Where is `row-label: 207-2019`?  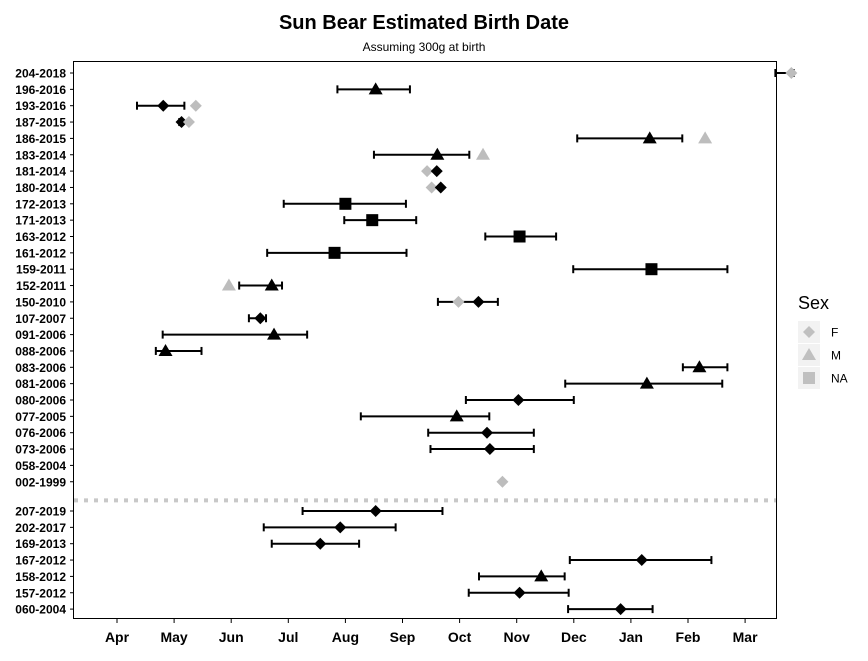 row-label: 207-2019 is located at coordinates (40, 512).